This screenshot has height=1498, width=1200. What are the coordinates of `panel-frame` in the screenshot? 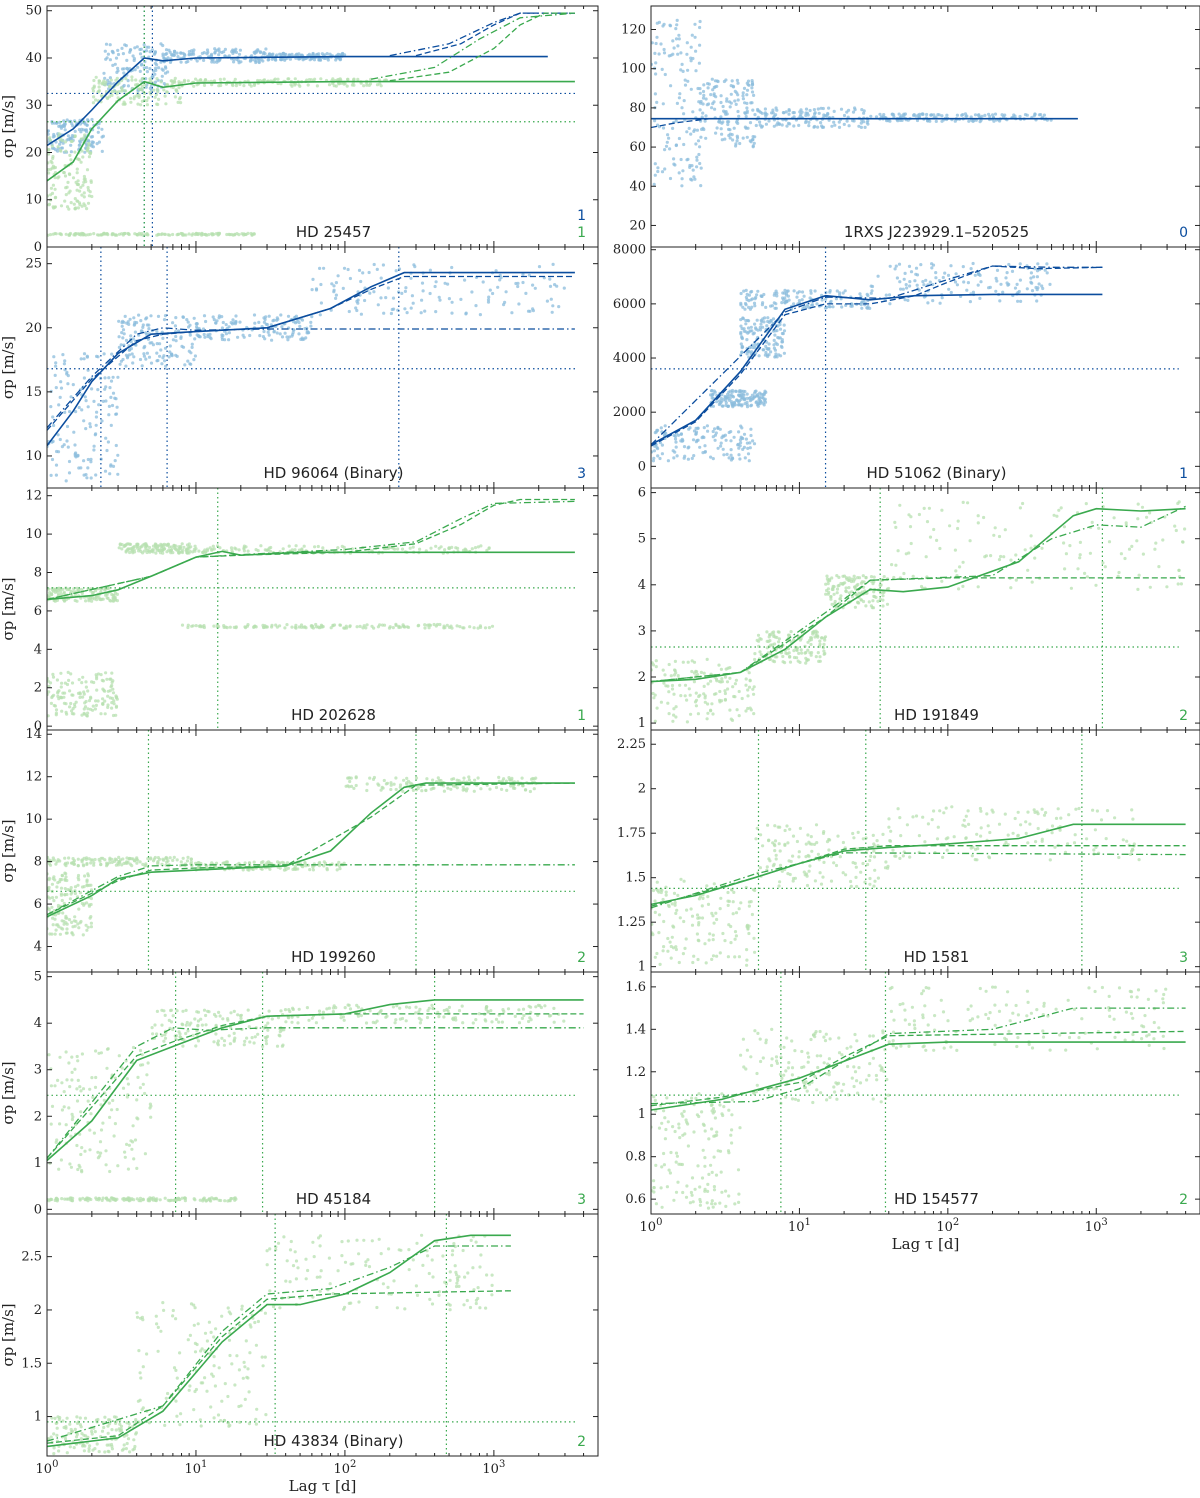 It's located at (925, 609).